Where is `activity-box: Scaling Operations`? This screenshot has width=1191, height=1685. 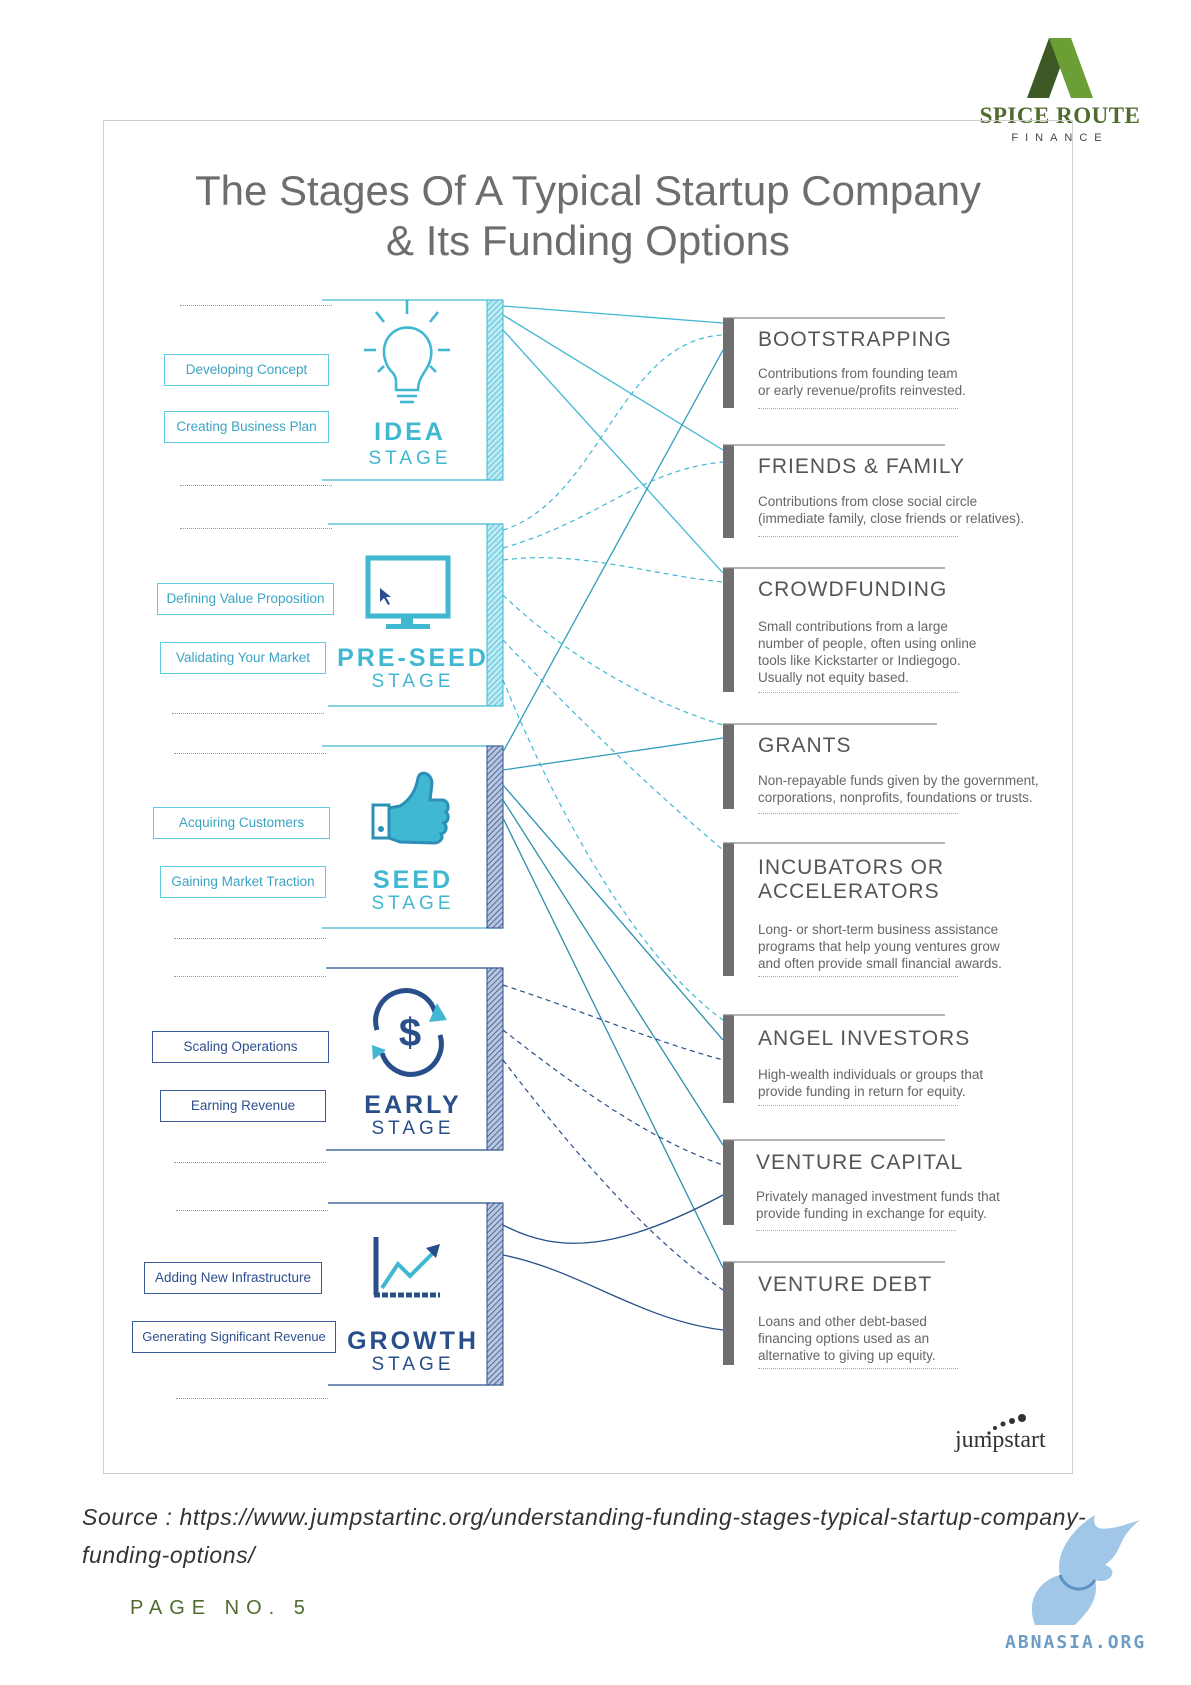 activity-box: Scaling Operations is located at coordinates (240, 1047).